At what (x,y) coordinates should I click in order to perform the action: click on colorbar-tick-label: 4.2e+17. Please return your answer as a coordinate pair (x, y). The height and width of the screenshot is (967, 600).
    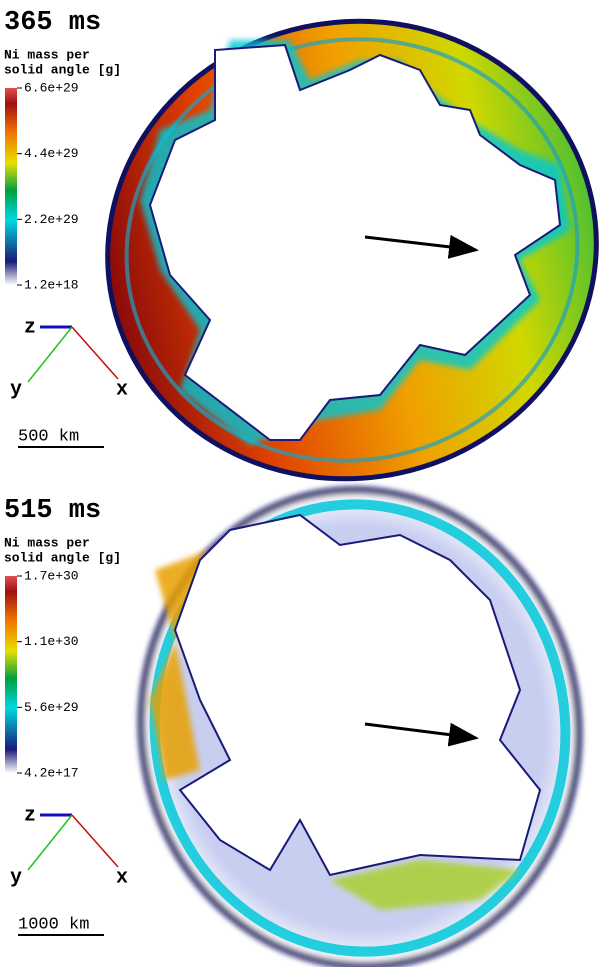
    Looking at the image, I should click on (51, 772).